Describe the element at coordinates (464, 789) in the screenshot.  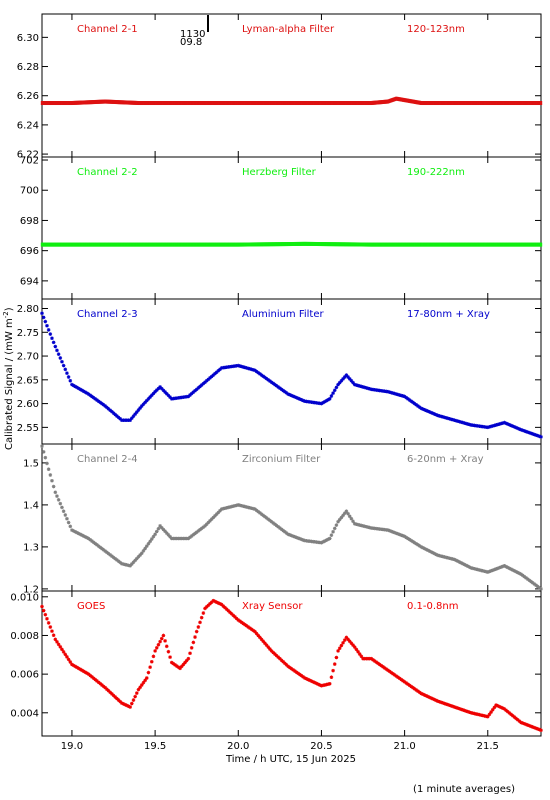
I see `footnote: (1 minute averages)` at that location.